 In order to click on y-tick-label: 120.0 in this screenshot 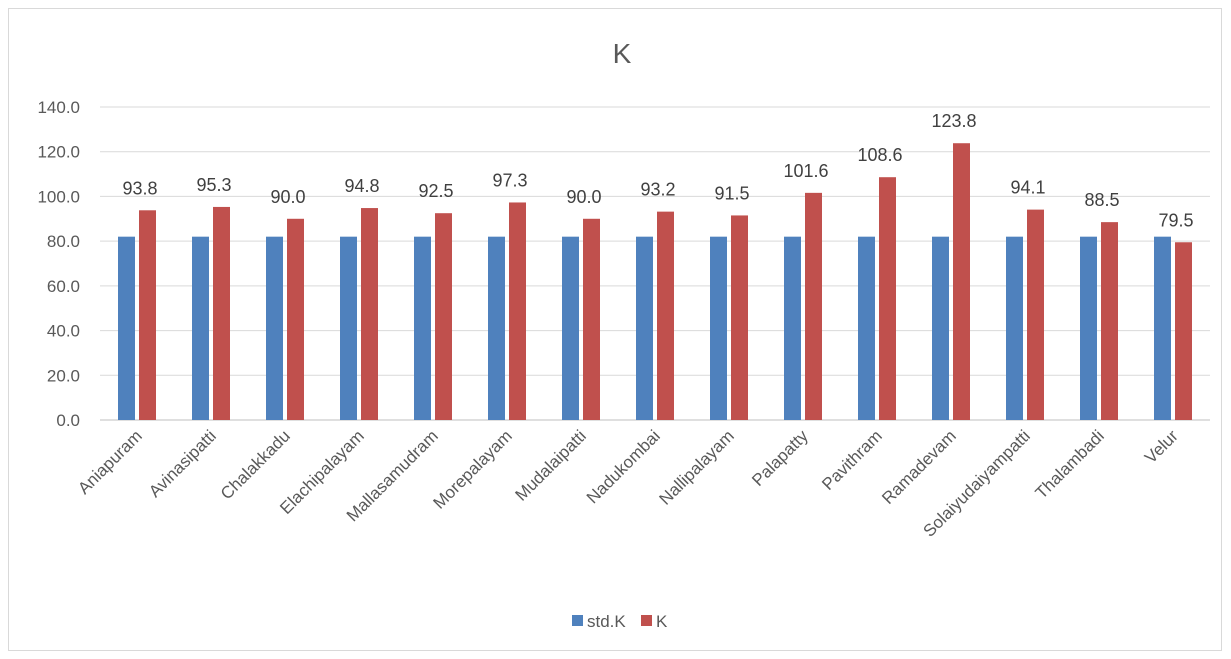, I will do `click(58, 152)`.